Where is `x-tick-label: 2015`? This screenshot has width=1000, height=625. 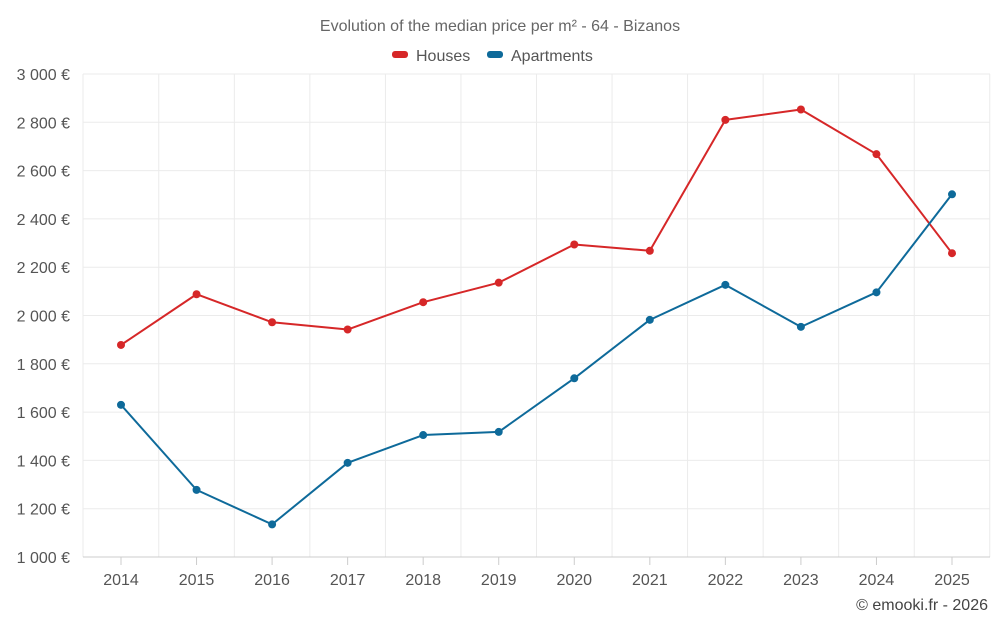
x-tick-label: 2015 is located at coordinates (197, 580).